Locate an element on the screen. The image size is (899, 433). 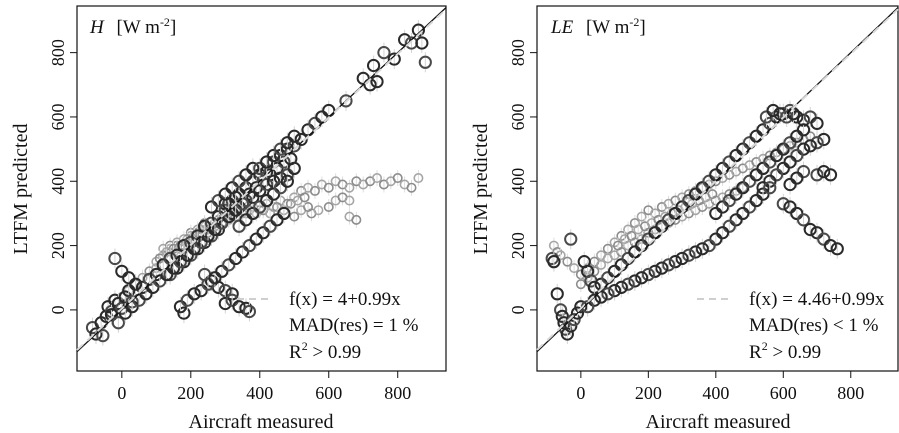
panel-label: H [W m-2] is located at coordinates (132, 26).